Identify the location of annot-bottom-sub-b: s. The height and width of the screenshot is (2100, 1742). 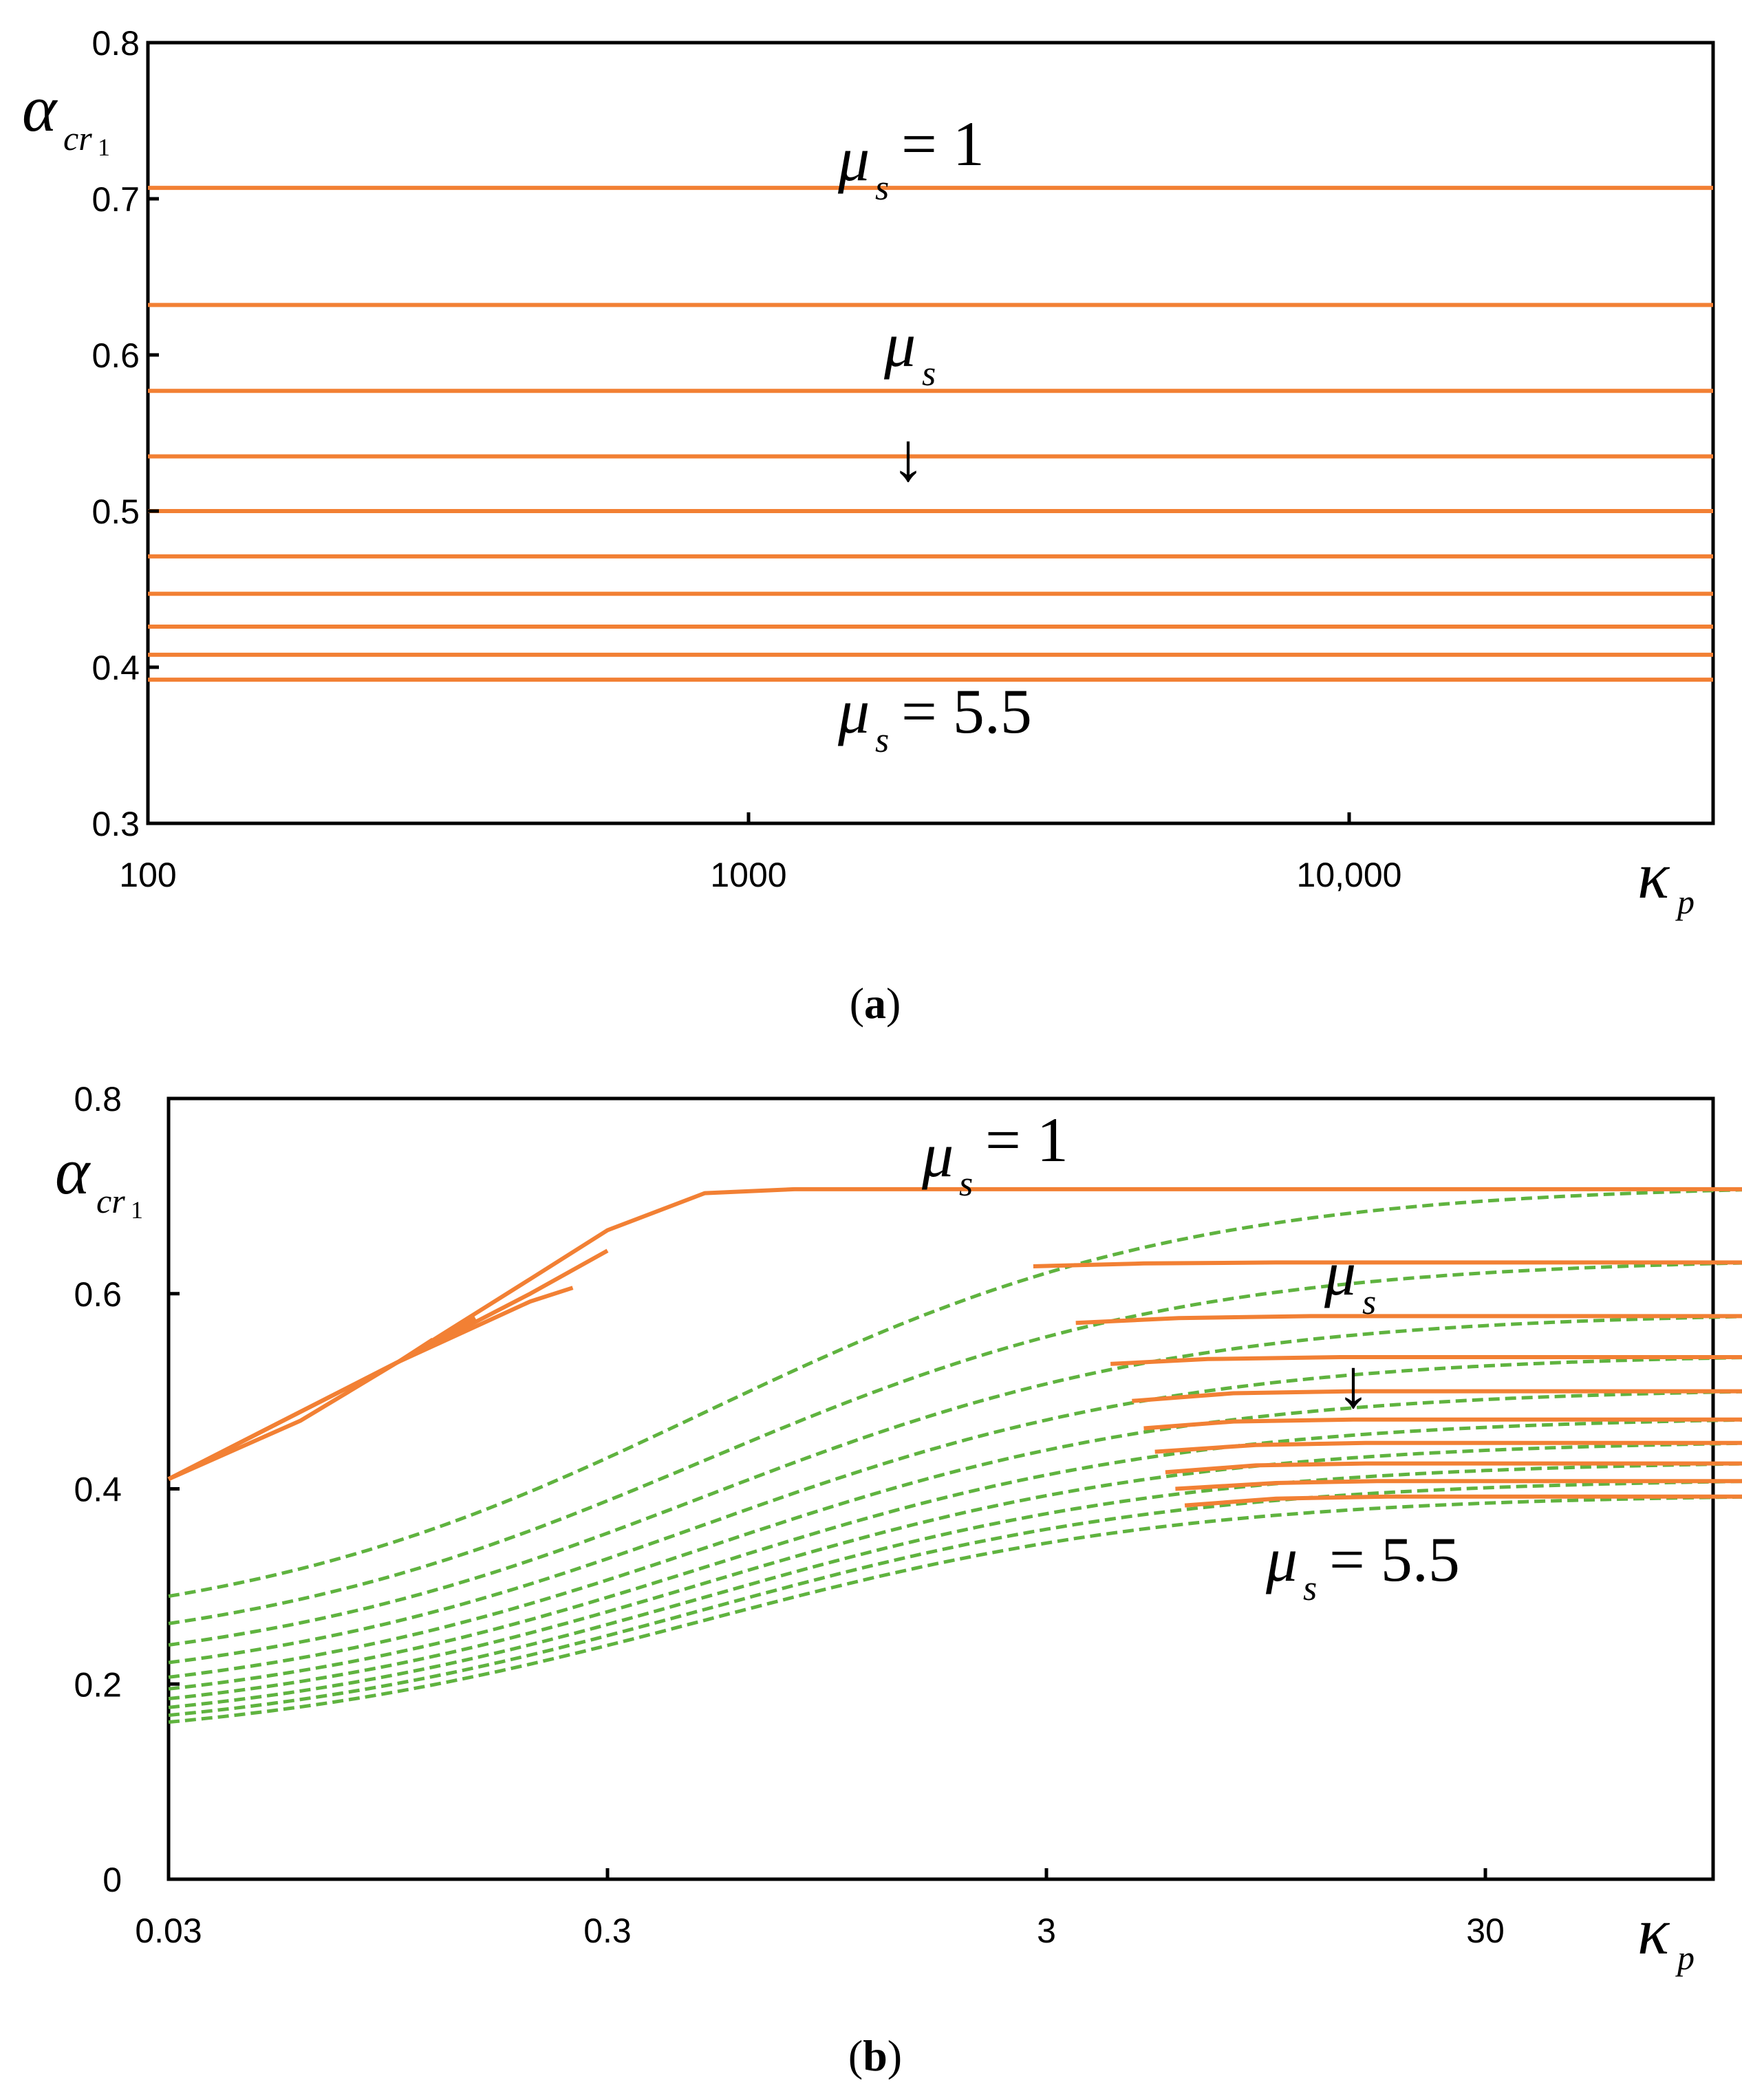
(1310, 1588).